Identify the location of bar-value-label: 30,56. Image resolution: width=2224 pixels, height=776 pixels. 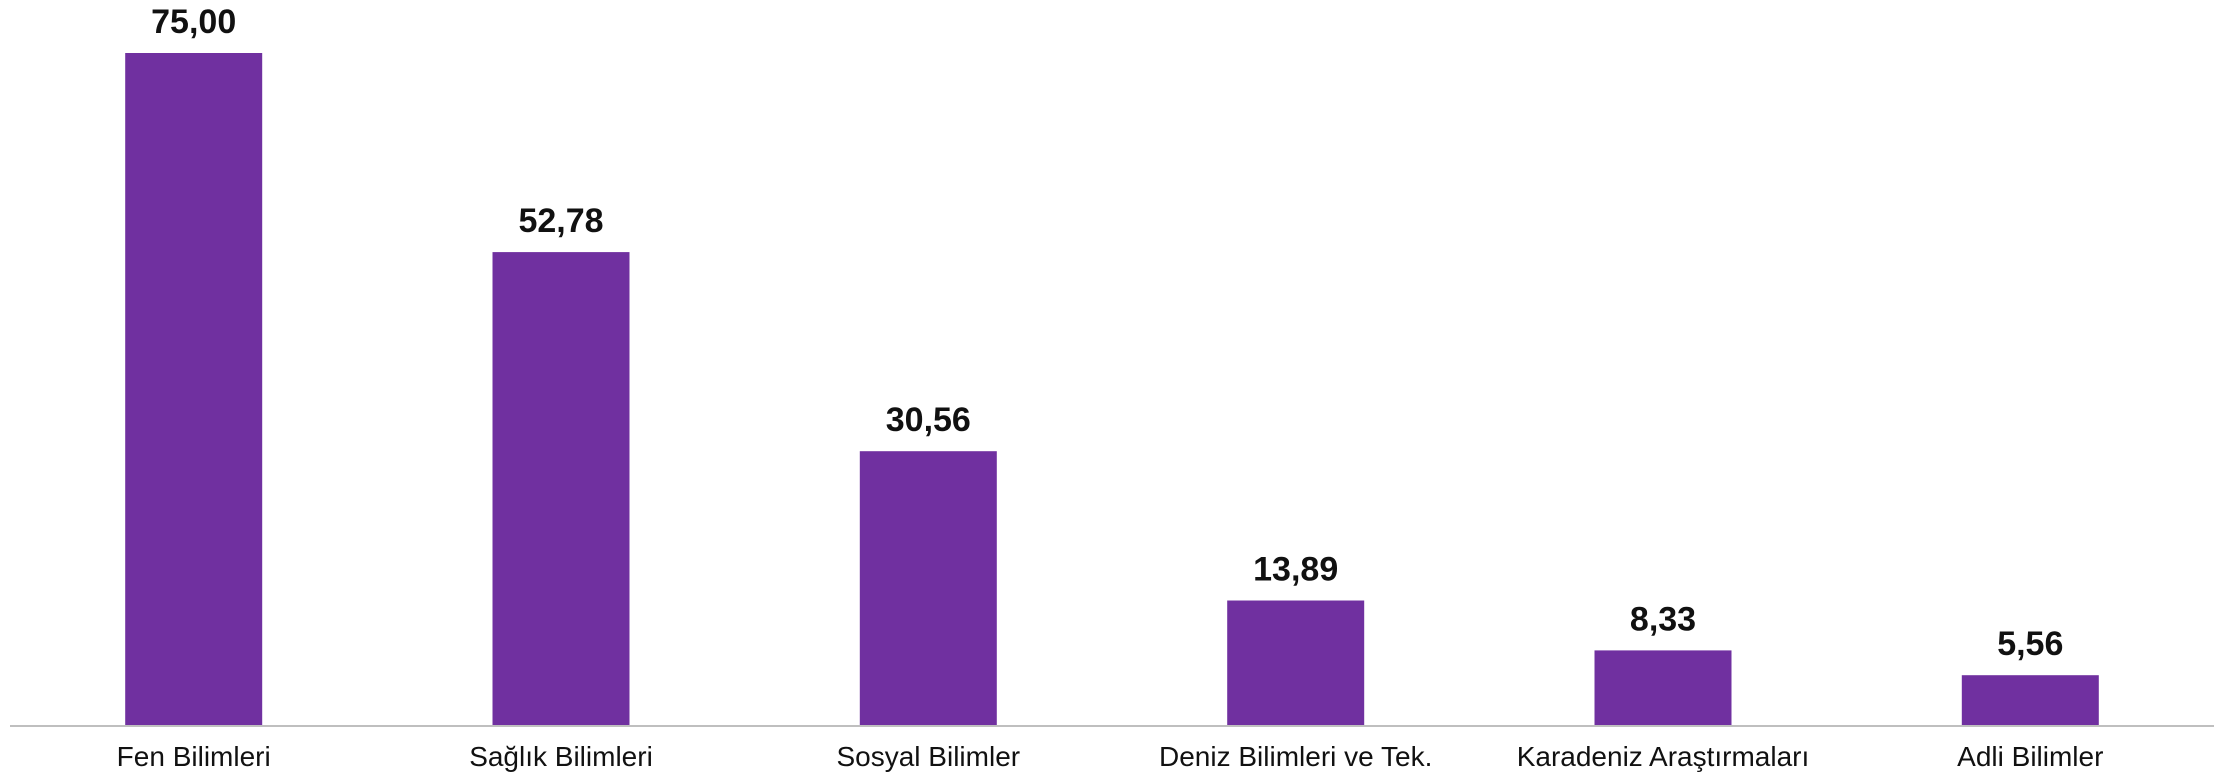
(928, 420).